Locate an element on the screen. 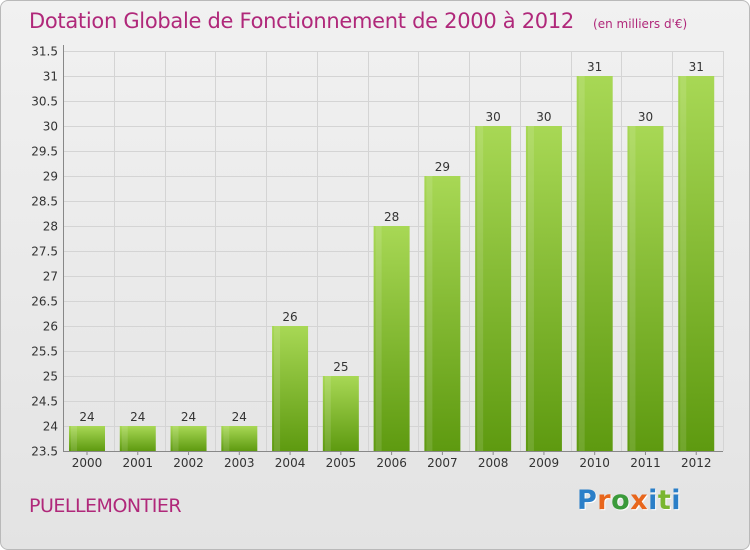  x-tick-label: 2007 is located at coordinates (442, 463).